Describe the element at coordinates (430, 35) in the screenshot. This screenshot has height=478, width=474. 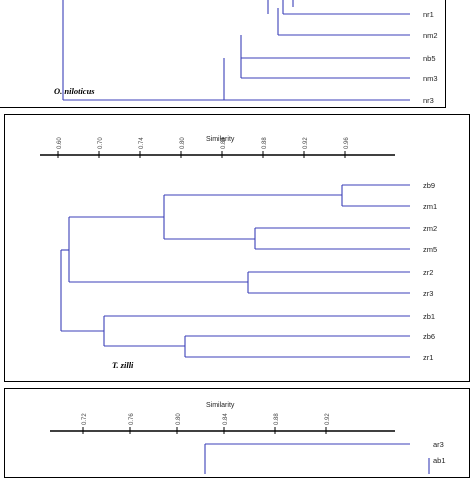
I see `leaf-label-nm2: nm2` at that location.